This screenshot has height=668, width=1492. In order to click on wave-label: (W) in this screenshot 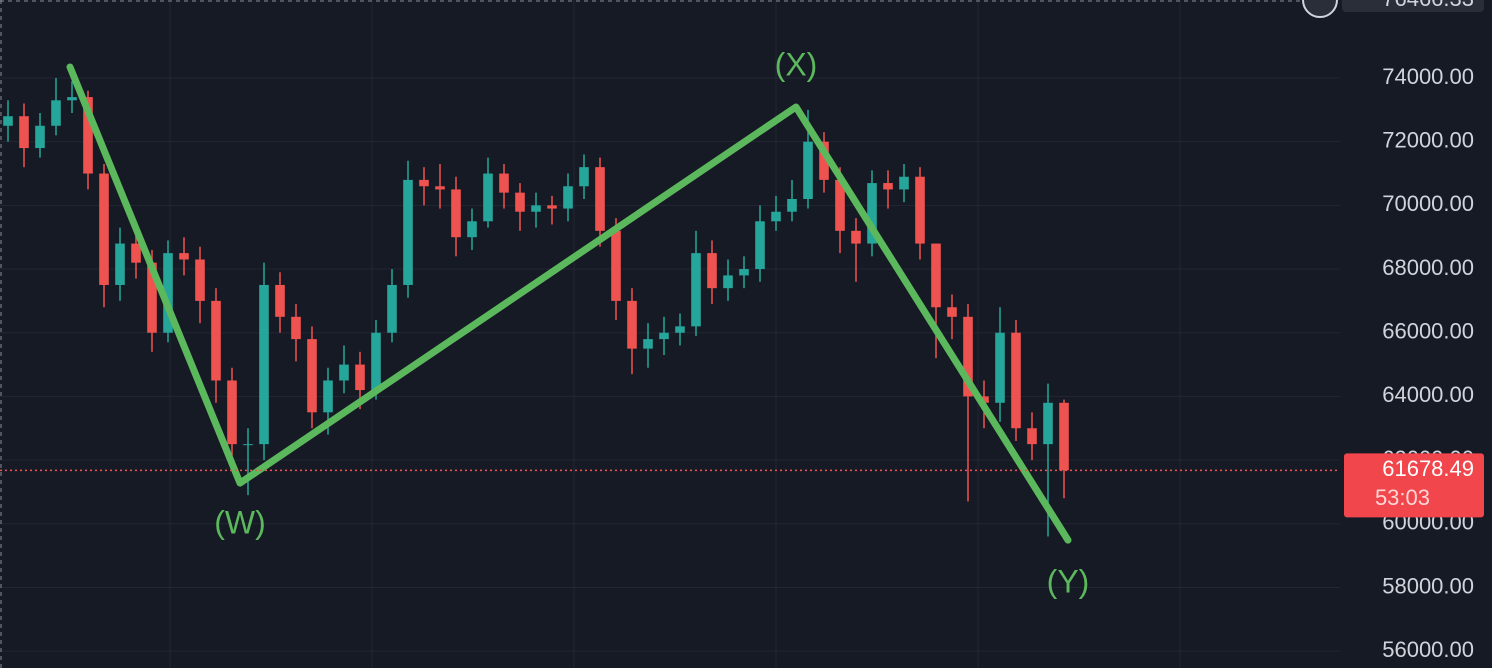, I will do `click(240, 523)`.